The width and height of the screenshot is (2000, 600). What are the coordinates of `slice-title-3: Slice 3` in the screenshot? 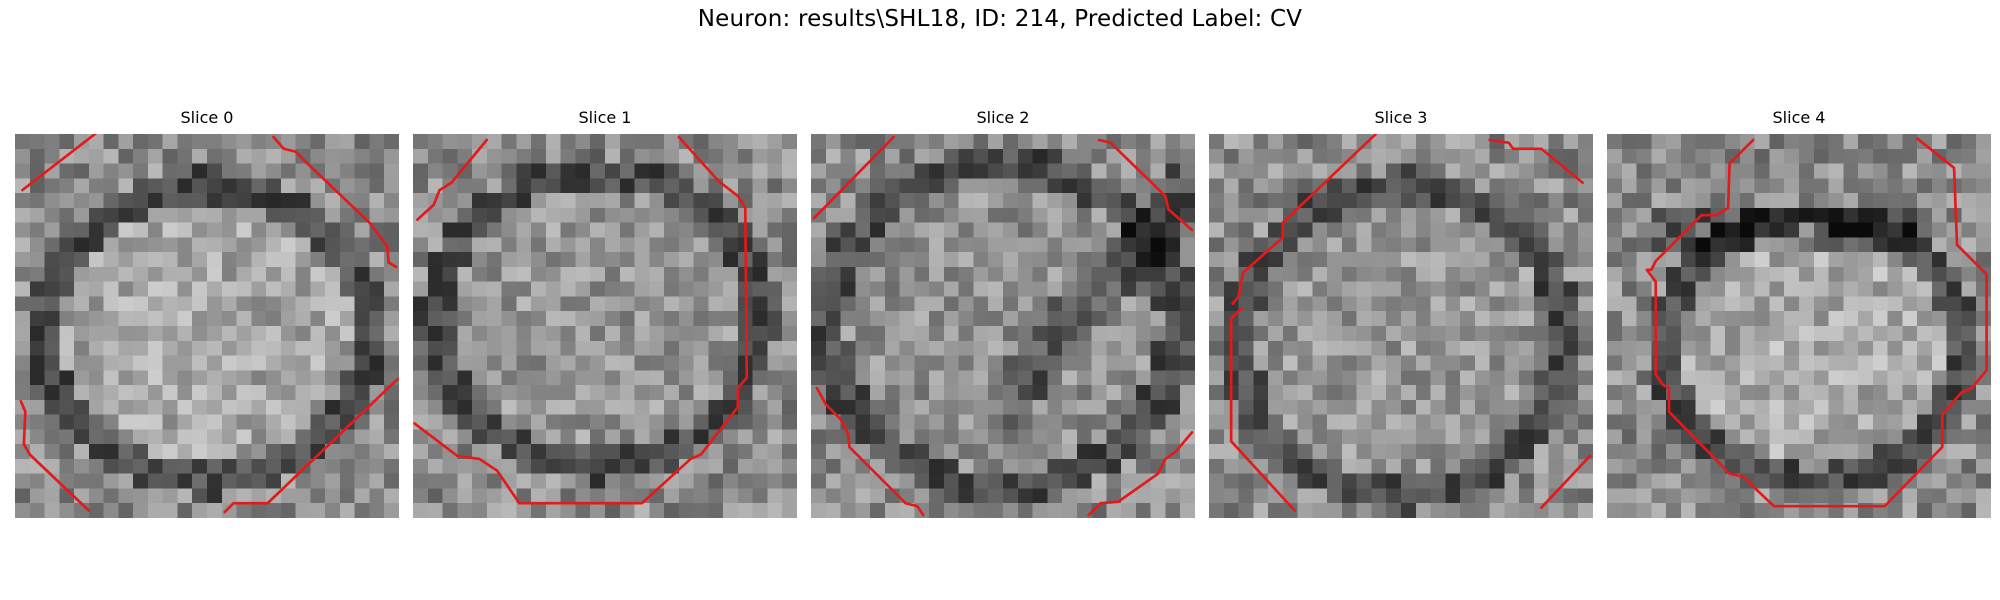 It's located at (1401, 117).